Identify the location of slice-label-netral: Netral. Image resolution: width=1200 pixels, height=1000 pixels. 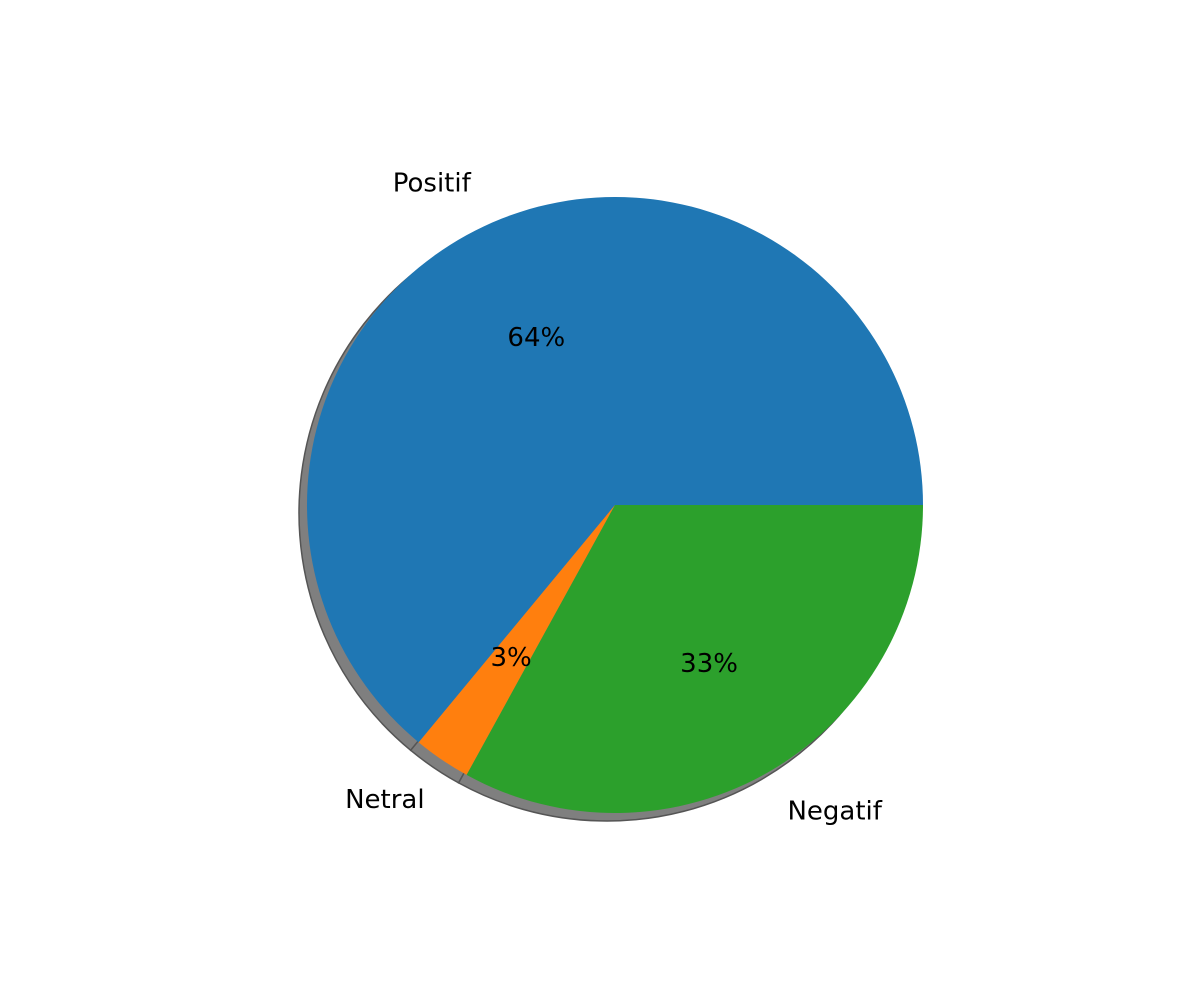
(385, 800).